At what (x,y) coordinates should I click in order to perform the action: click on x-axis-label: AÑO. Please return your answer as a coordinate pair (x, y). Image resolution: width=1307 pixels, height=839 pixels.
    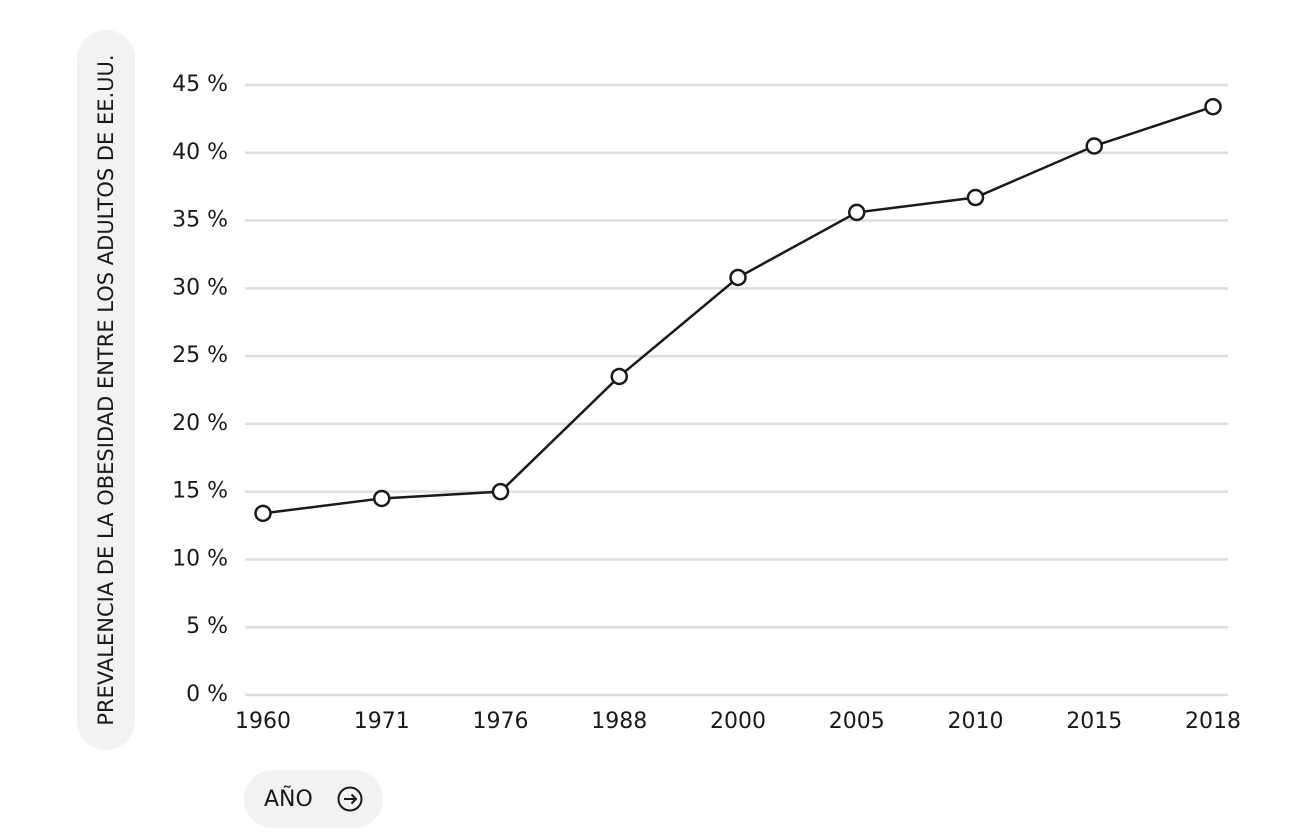
    Looking at the image, I should click on (288, 798).